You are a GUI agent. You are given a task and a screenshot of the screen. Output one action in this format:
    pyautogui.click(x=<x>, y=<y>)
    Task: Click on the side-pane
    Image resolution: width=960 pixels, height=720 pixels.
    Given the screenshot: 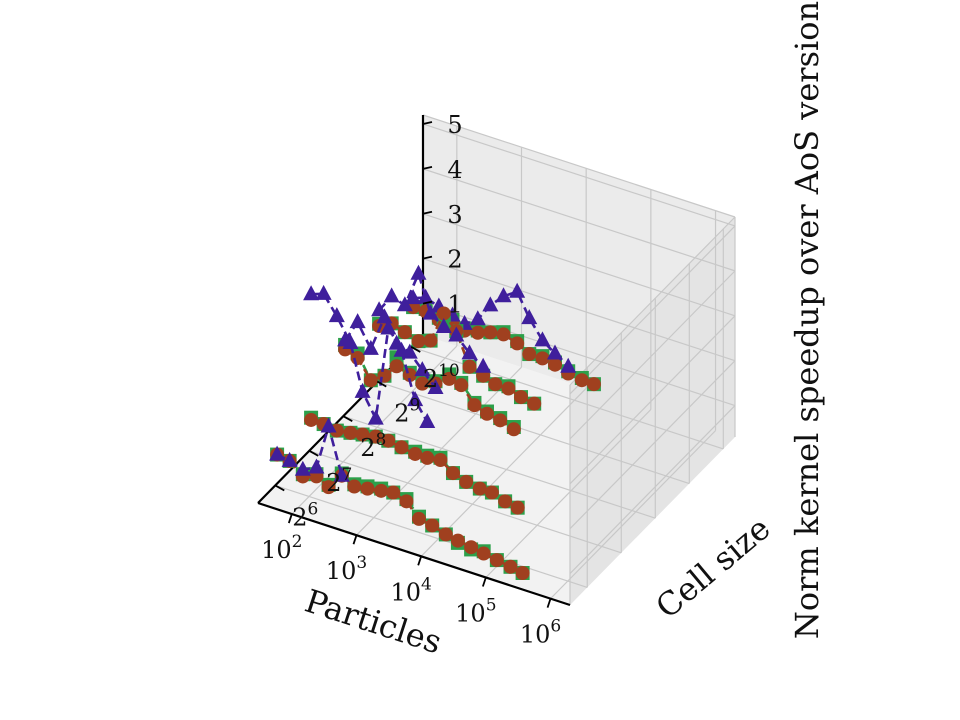 What is the action you would take?
    pyautogui.click(x=652, y=411)
    